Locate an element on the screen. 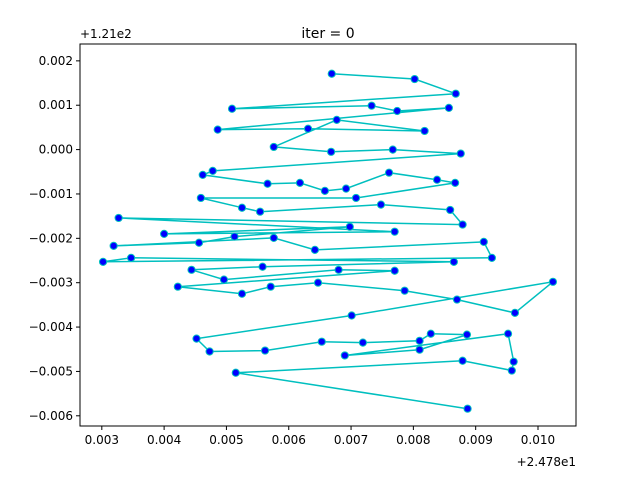 This screenshot has height=480, width=640. y-tick-label: 0.000 is located at coordinates (56, 150).